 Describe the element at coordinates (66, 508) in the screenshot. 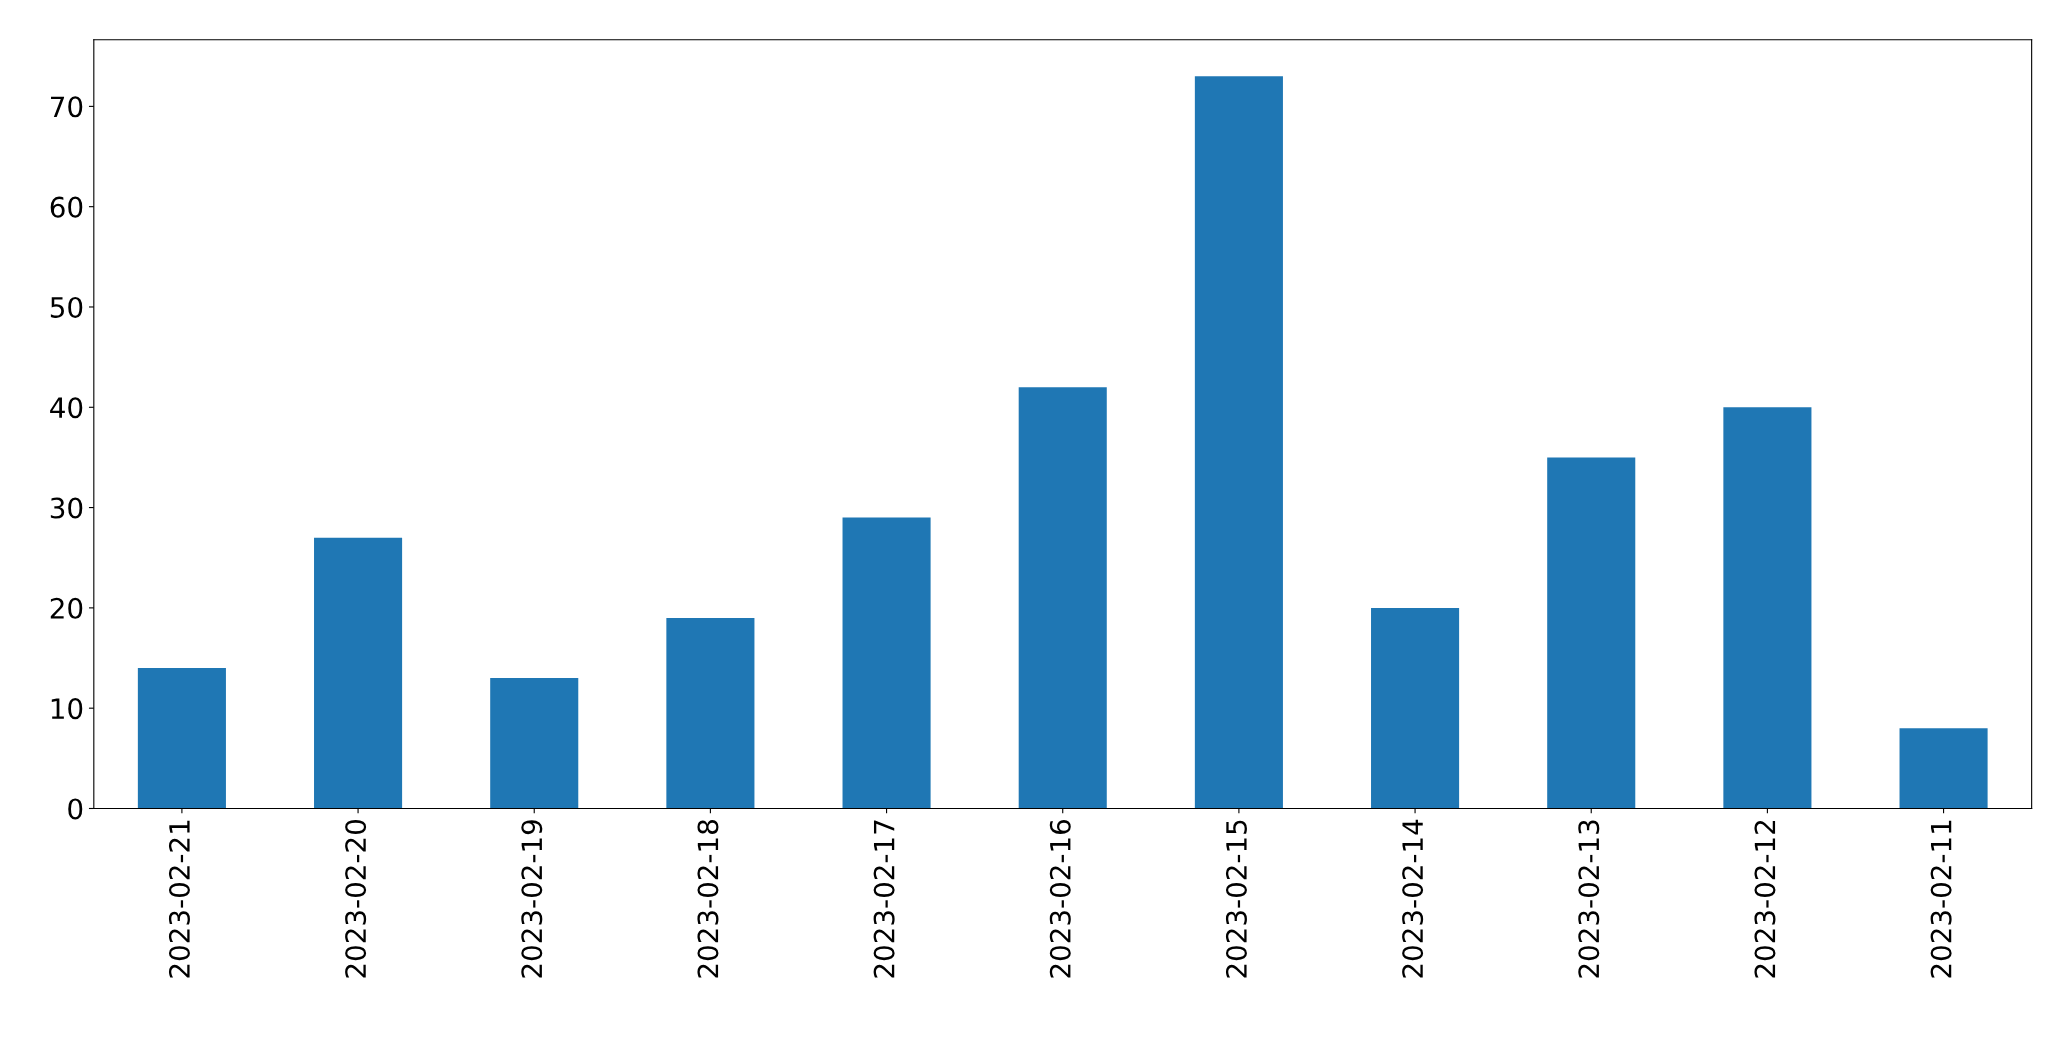

I see `y-tick-label: 30` at that location.